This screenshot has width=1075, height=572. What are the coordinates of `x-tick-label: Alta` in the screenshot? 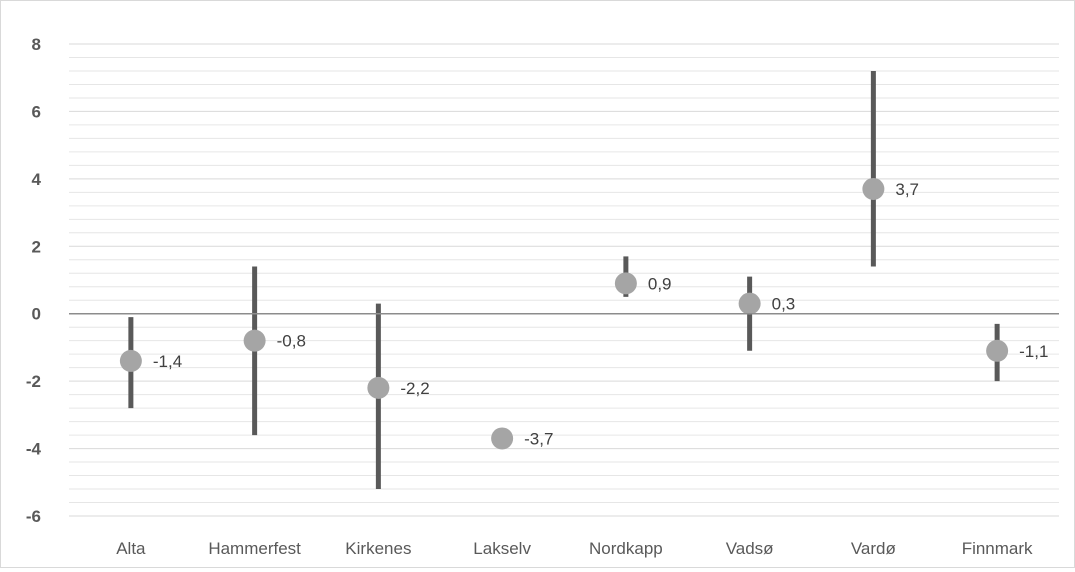 It's located at (131, 548).